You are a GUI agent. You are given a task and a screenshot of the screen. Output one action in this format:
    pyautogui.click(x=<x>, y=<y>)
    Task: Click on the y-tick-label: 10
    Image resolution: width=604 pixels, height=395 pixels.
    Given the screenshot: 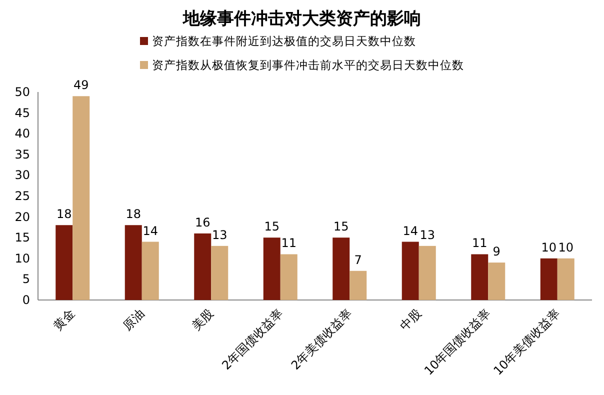 What is the action you would take?
    pyautogui.click(x=22, y=258)
    